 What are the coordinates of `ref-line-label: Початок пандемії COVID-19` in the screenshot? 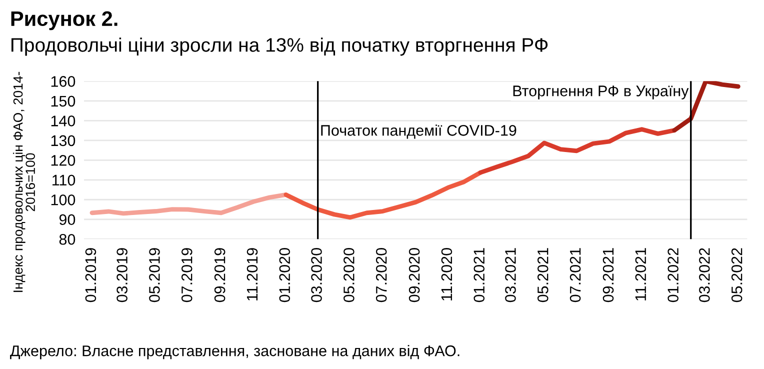 It's located at (418, 131).